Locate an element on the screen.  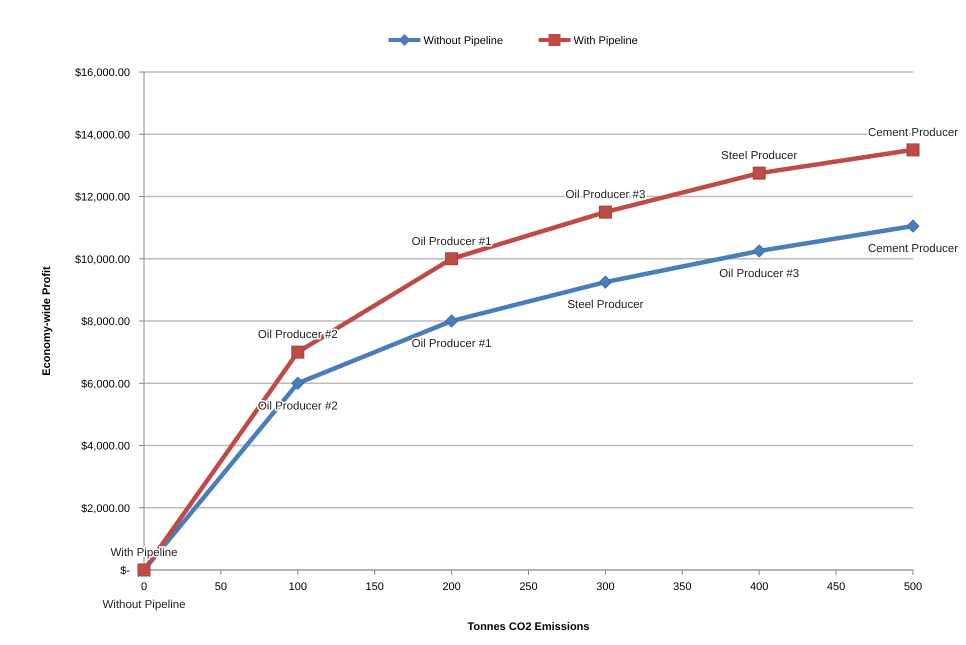
y-tick-label: $16,000.00 is located at coordinates (102, 73).